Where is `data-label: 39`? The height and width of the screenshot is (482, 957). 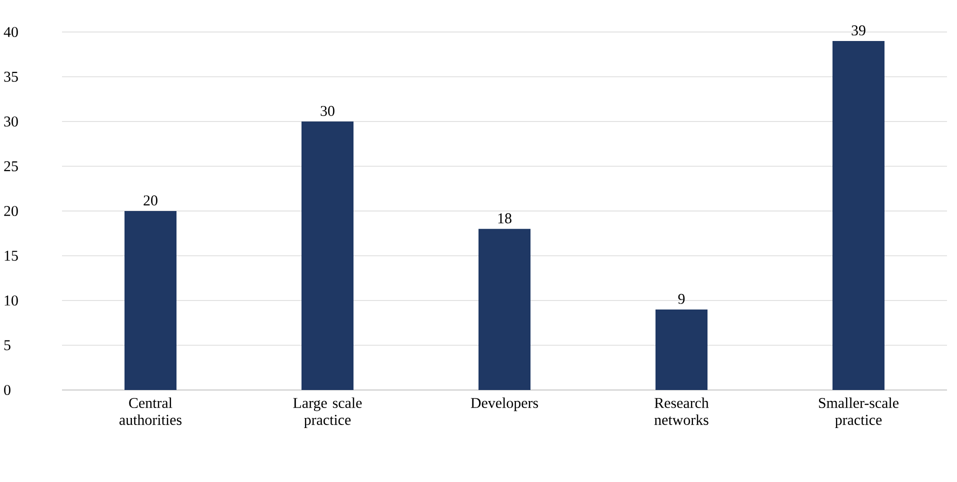 data-label: 39 is located at coordinates (859, 30).